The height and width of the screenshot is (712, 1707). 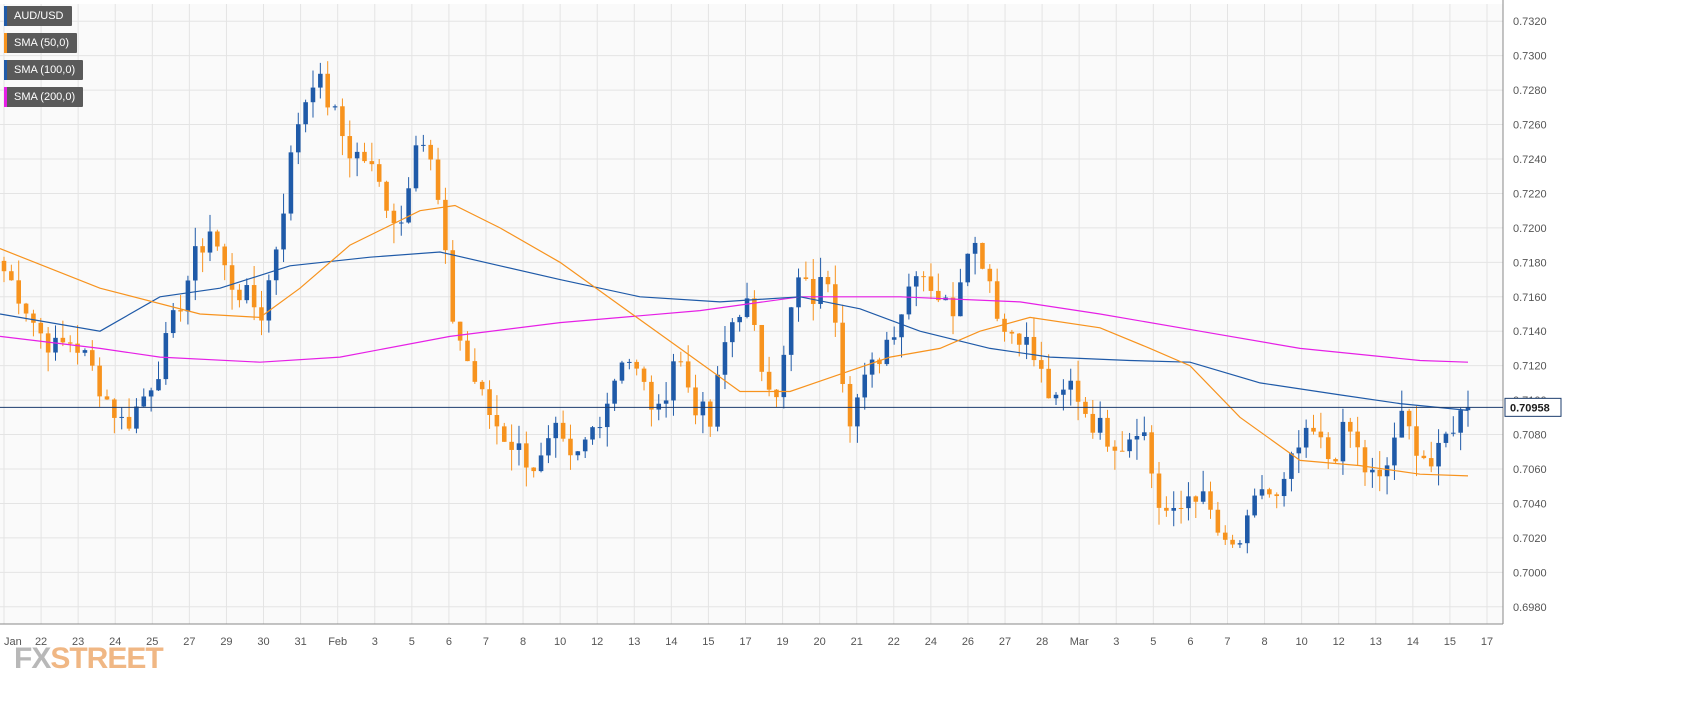 I want to click on x-tick-label: 5, so click(x=412, y=642).